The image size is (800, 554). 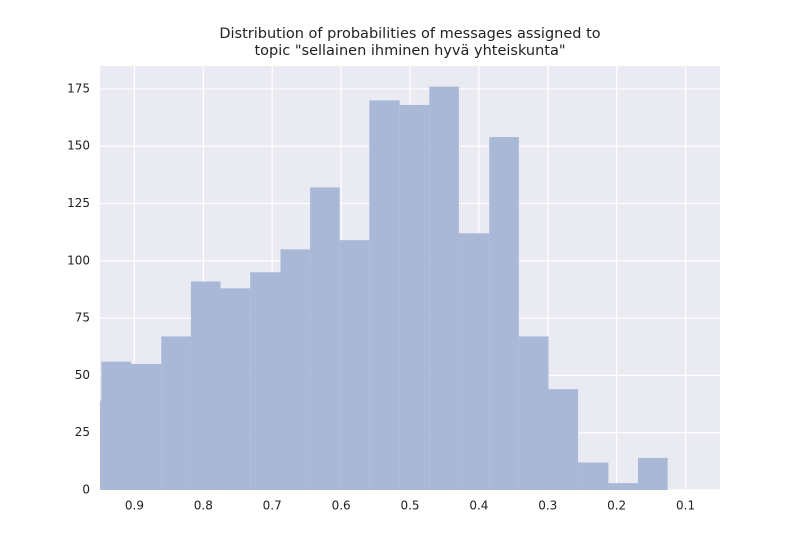 I want to click on y-tick-label: 50, so click(x=82, y=375).